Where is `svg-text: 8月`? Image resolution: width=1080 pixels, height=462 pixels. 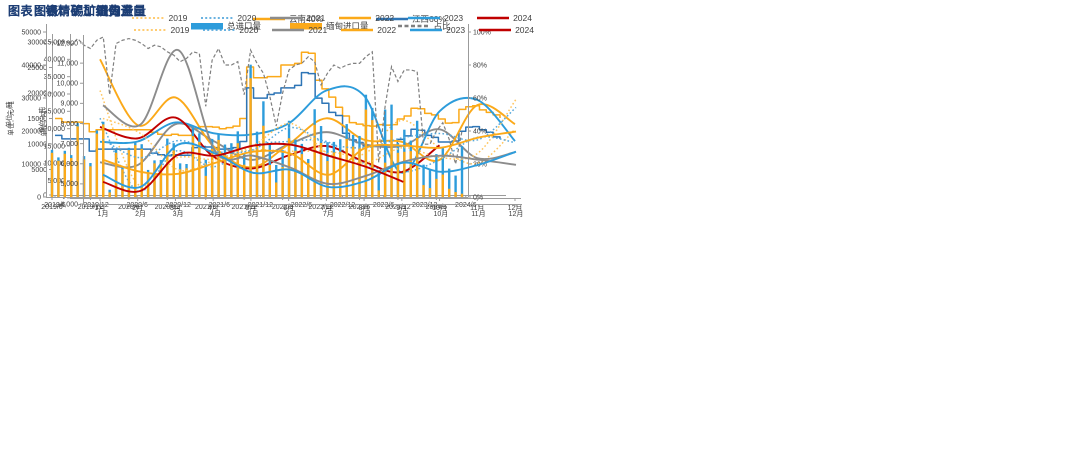 svg-text: 8月 is located at coordinates (364, 208).